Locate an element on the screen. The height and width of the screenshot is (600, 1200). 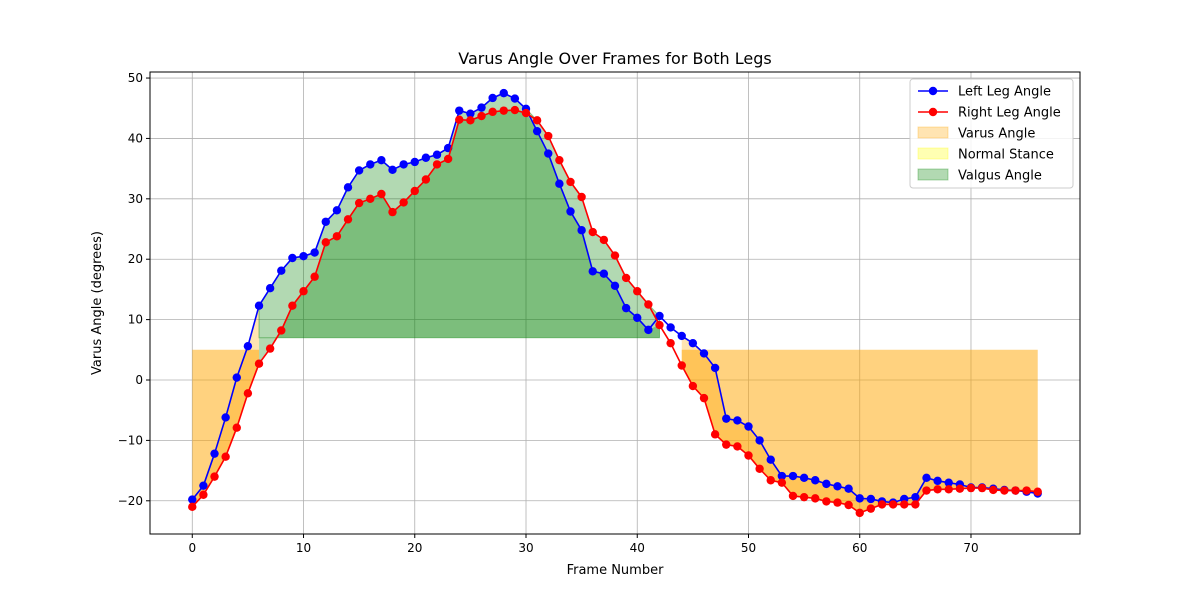
legend-label: Varus Angle is located at coordinates (996, 134).